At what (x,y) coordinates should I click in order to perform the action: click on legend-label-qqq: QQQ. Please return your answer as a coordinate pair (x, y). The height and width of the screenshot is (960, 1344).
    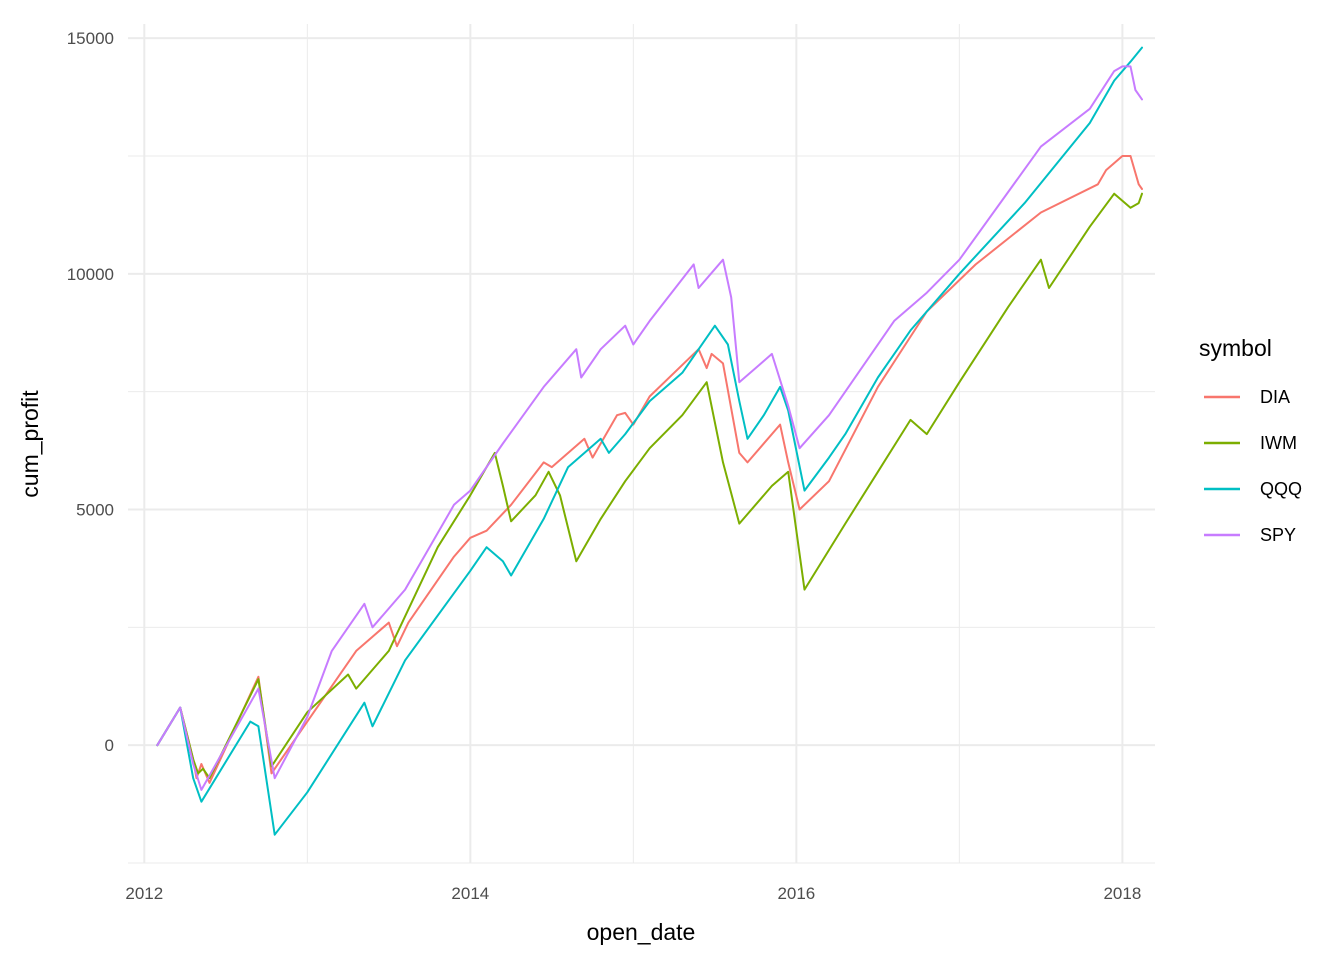
    Looking at the image, I should click on (1281, 489).